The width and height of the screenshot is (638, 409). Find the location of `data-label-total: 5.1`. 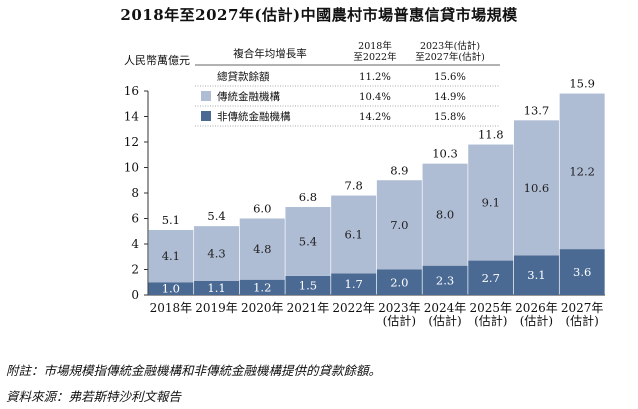

data-label-total: 5.1 is located at coordinates (171, 220).